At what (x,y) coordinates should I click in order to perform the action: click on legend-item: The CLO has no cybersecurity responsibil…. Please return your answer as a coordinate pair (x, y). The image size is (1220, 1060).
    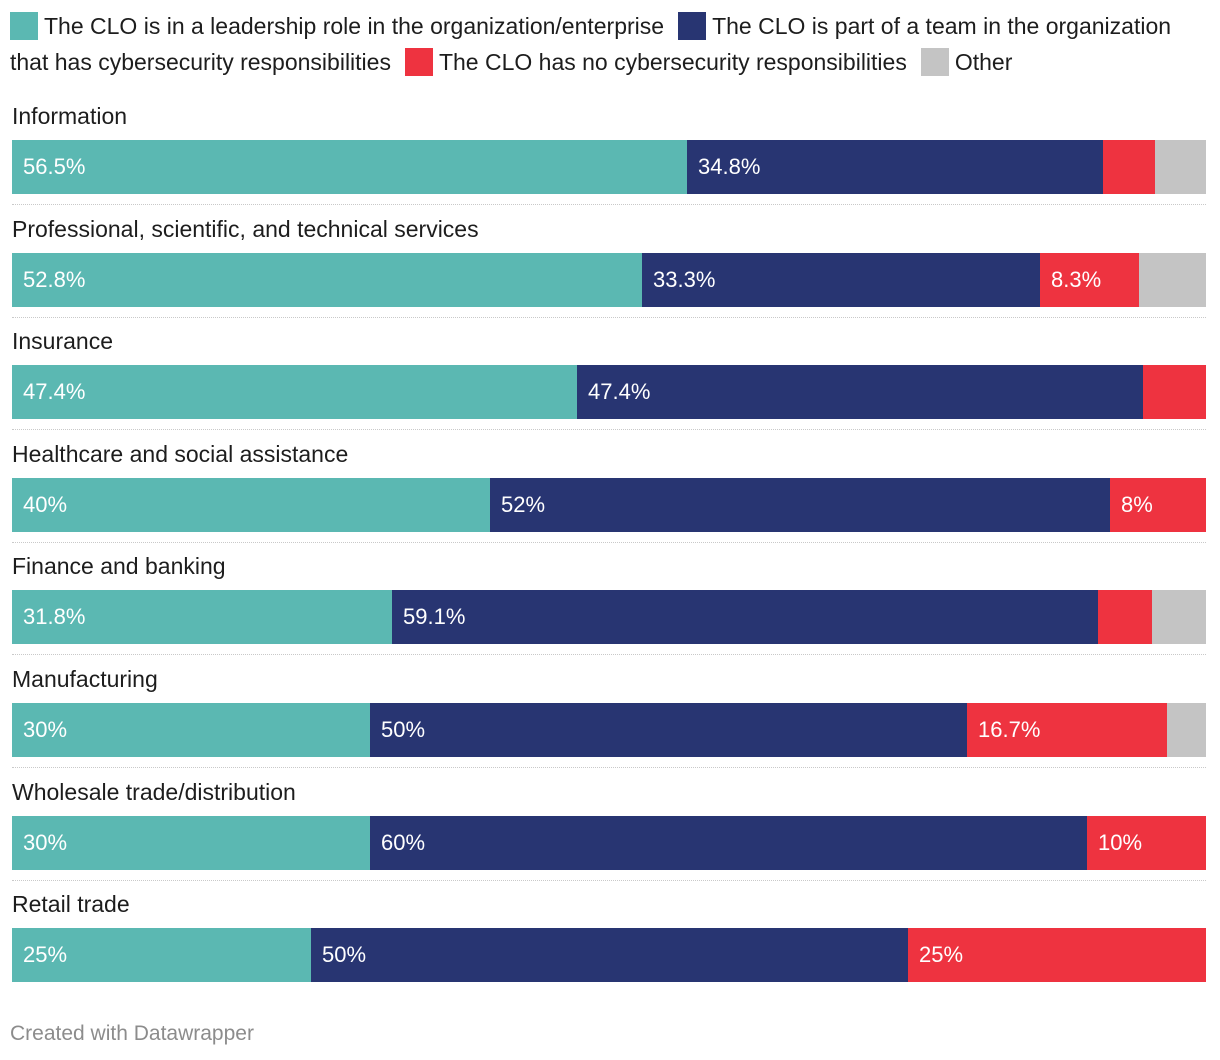
    Looking at the image, I should click on (655, 62).